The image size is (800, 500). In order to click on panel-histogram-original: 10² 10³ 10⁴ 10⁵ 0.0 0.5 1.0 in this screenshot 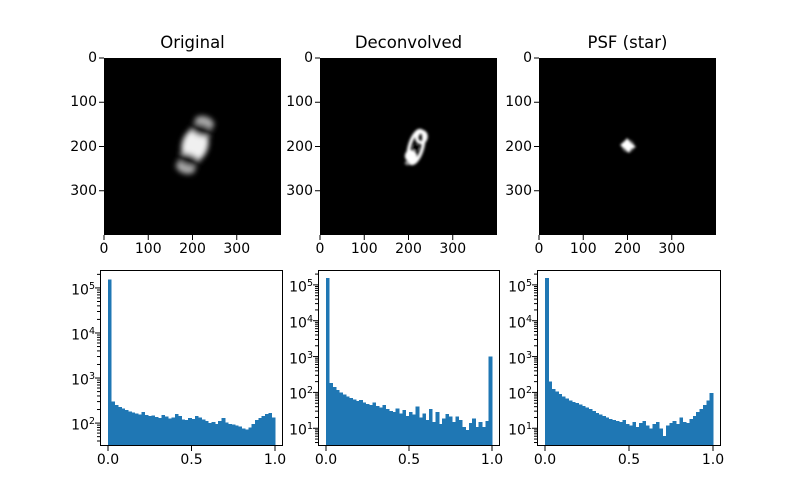, I will do `click(178, 369)`.